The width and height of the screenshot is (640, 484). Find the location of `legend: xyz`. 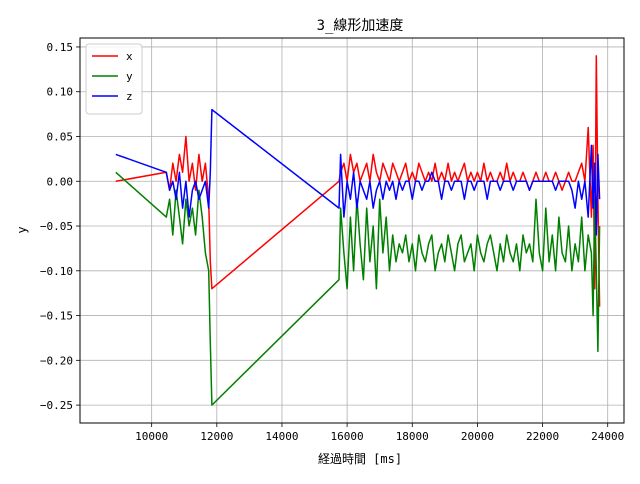

legend: xyz is located at coordinates (114, 79).